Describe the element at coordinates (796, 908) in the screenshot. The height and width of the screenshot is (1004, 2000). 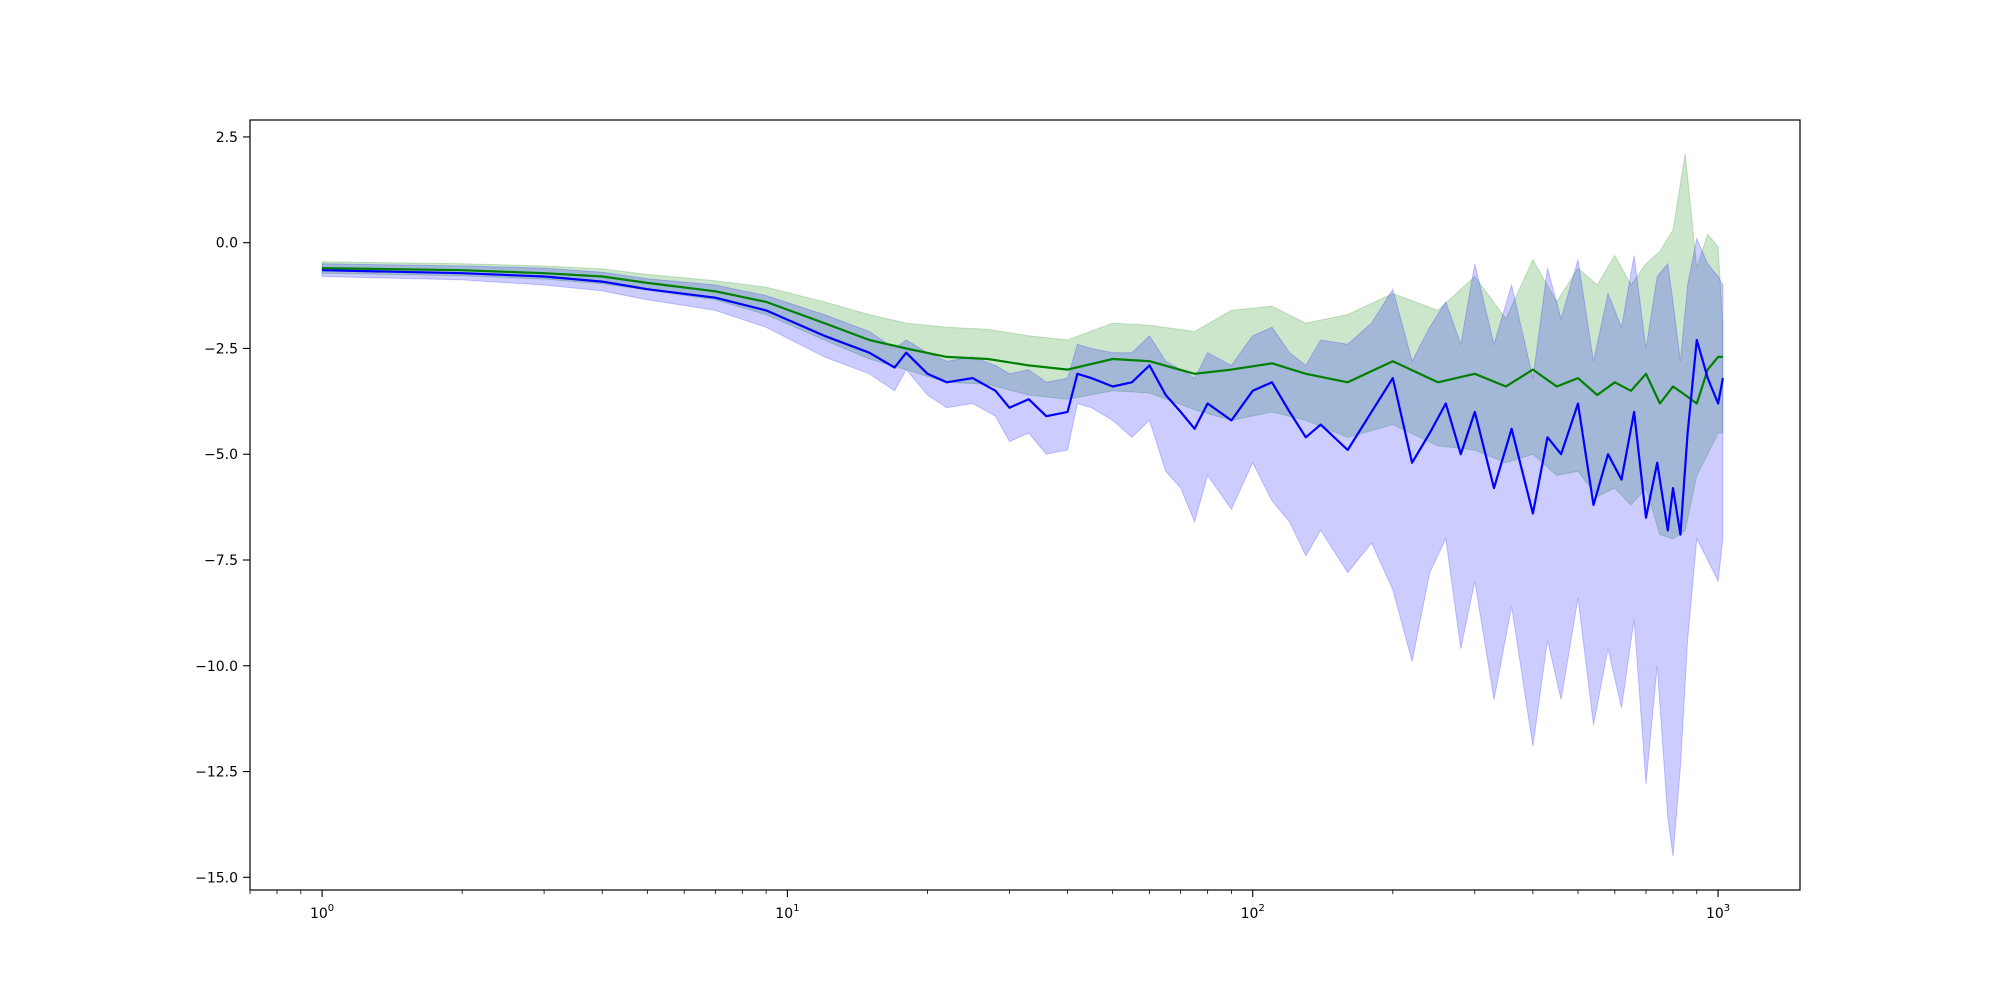
I see `x-tick-exponent: 1` at that location.